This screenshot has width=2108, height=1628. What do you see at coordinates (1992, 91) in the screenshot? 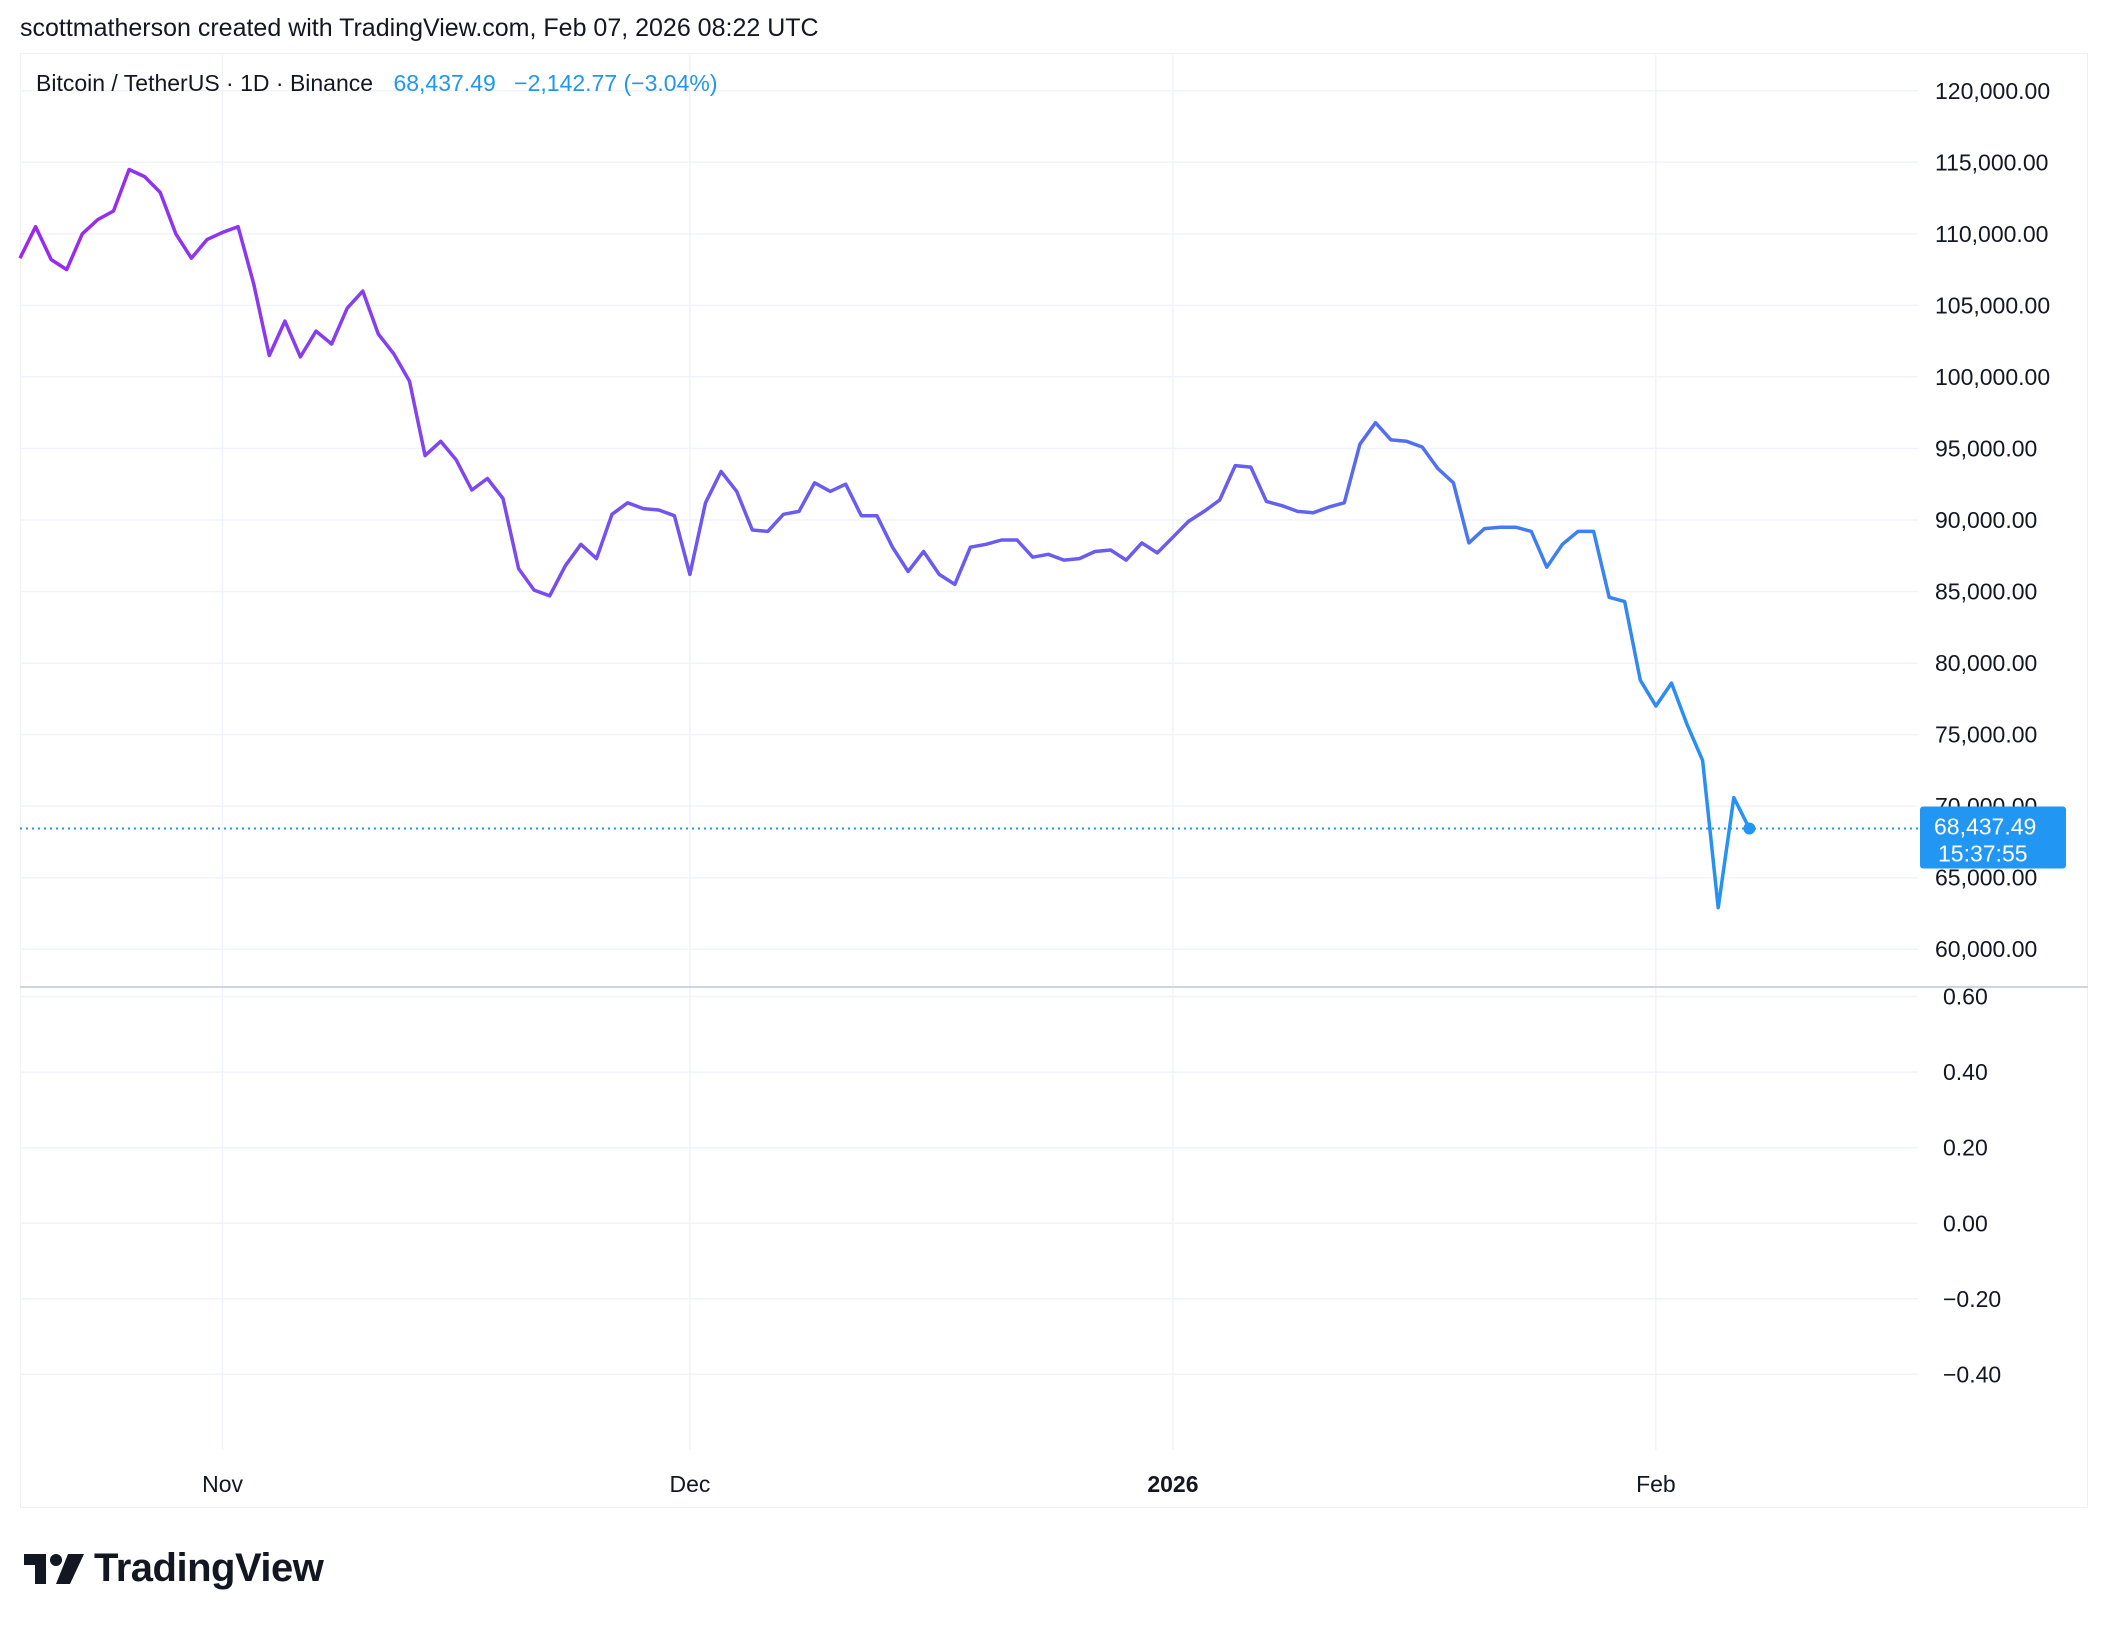
I see `price-tick-label: 120,000.00` at bounding box center [1992, 91].